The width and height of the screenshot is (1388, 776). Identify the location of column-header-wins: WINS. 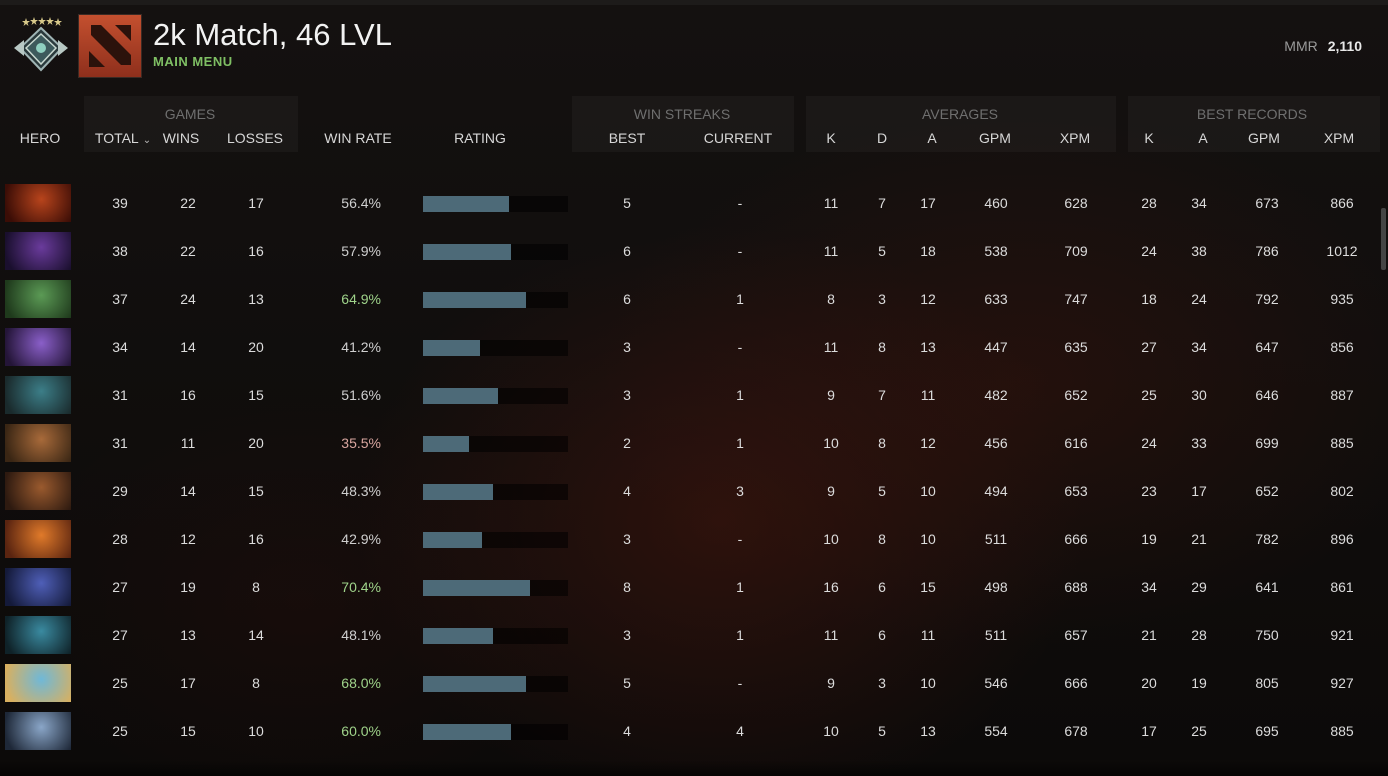
(181, 138).